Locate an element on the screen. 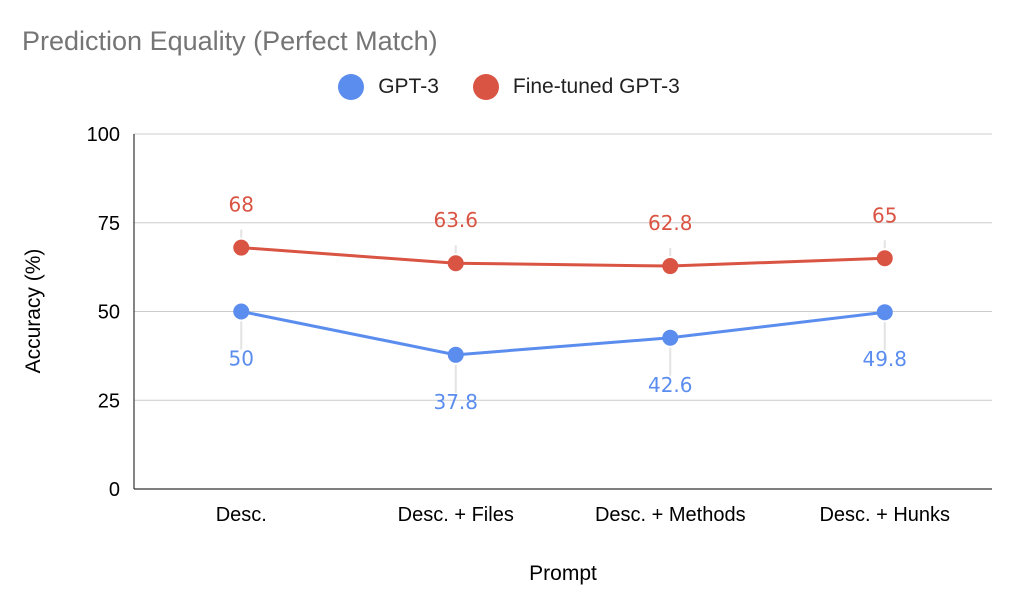  legend-label-fine-tuned-gpt3: Fine-tuned GPT-3 is located at coordinates (596, 86).